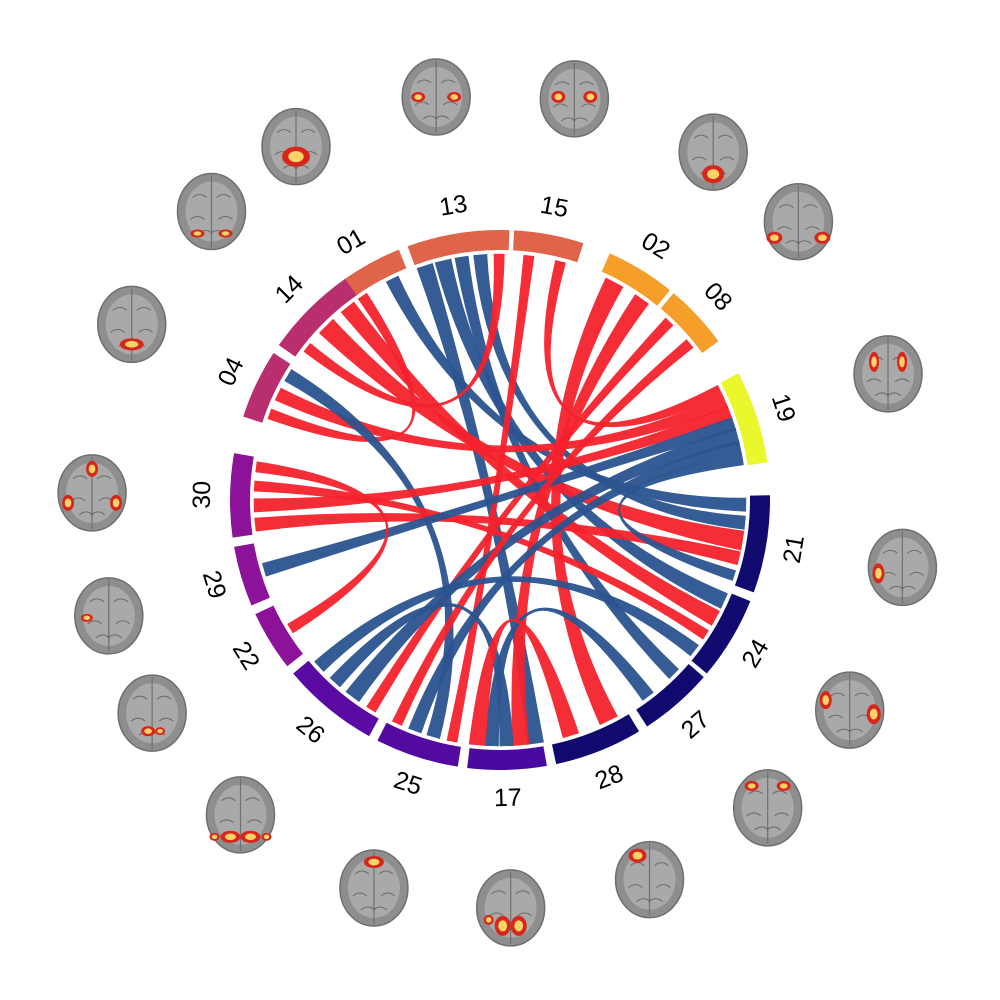  I want to click on segment-label-19: 19, so click(783, 407).